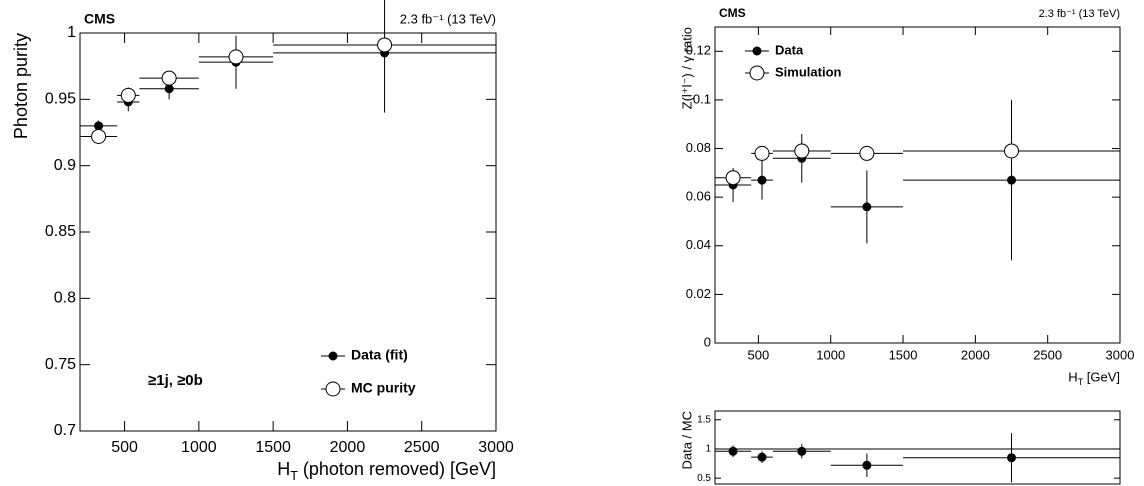 The width and height of the screenshot is (1144, 486). Describe the element at coordinates (386, 471) in the screenshot. I see `x-axis-label: HT (photon removed) [GeV]` at that location.